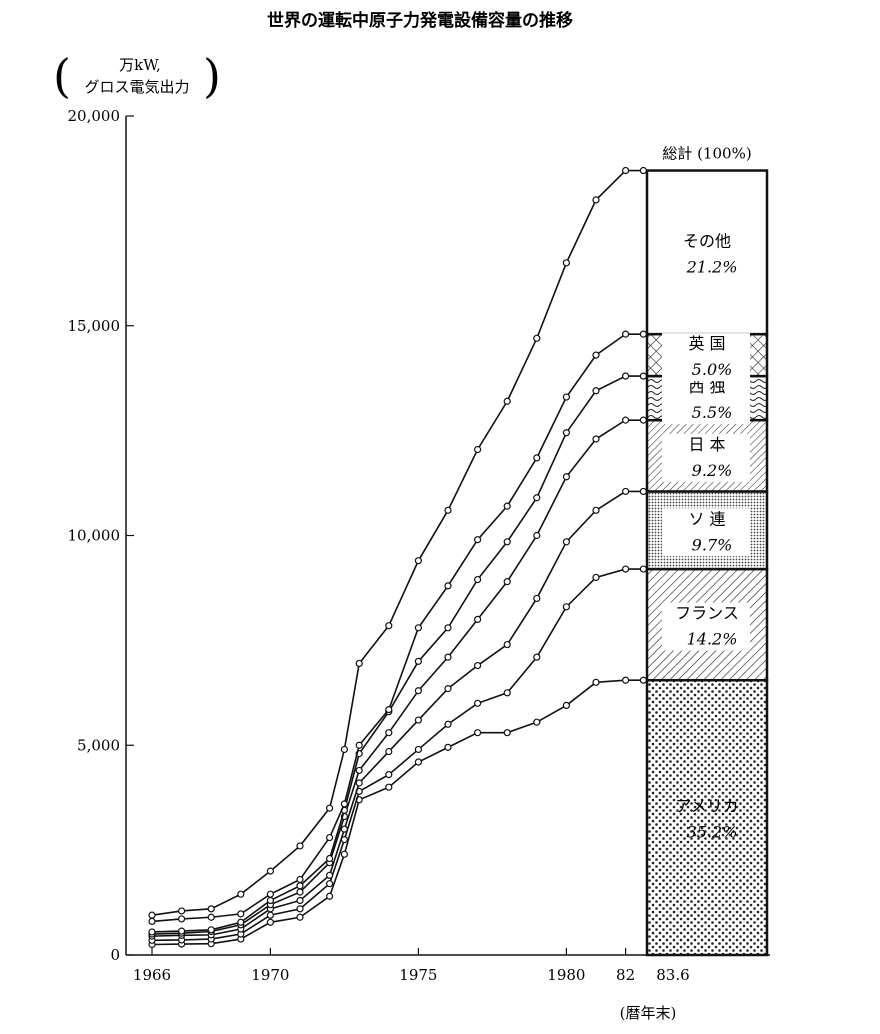 Image resolution: width=880 pixels, height=1034 pixels. Describe the element at coordinates (706, 154) in the screenshot. I see `bar-total-label: 総計 (100%)` at that location.